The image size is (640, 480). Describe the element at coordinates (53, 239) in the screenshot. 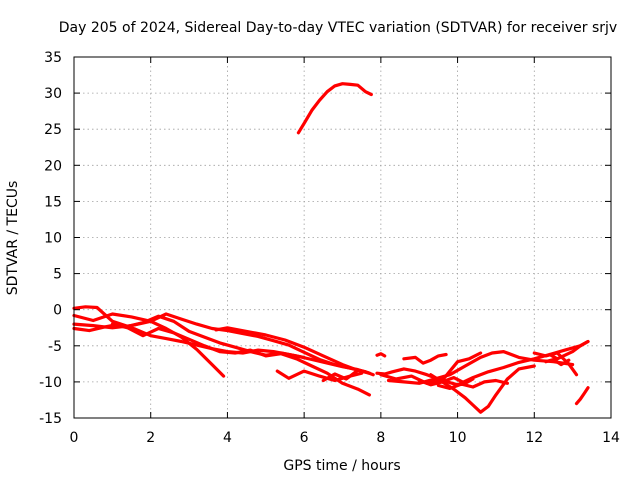

I see `y-tick-label: 10` at that location.